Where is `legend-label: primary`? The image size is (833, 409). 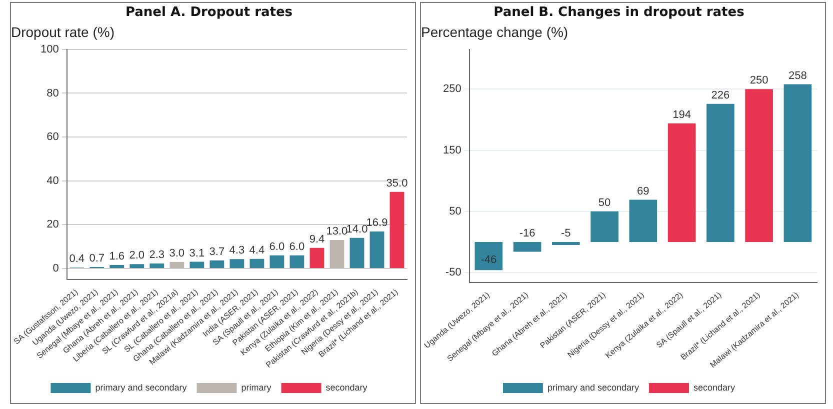
legend-label: primary is located at coordinates (256, 387).